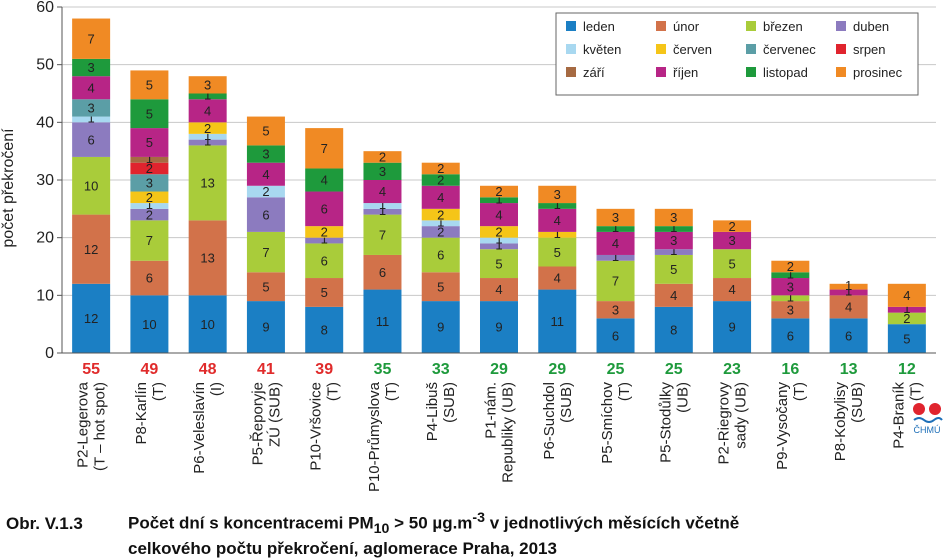  Describe the element at coordinates (44, 523) in the screenshot. I see `caption-prefix: Obr. V.1.3` at that location.